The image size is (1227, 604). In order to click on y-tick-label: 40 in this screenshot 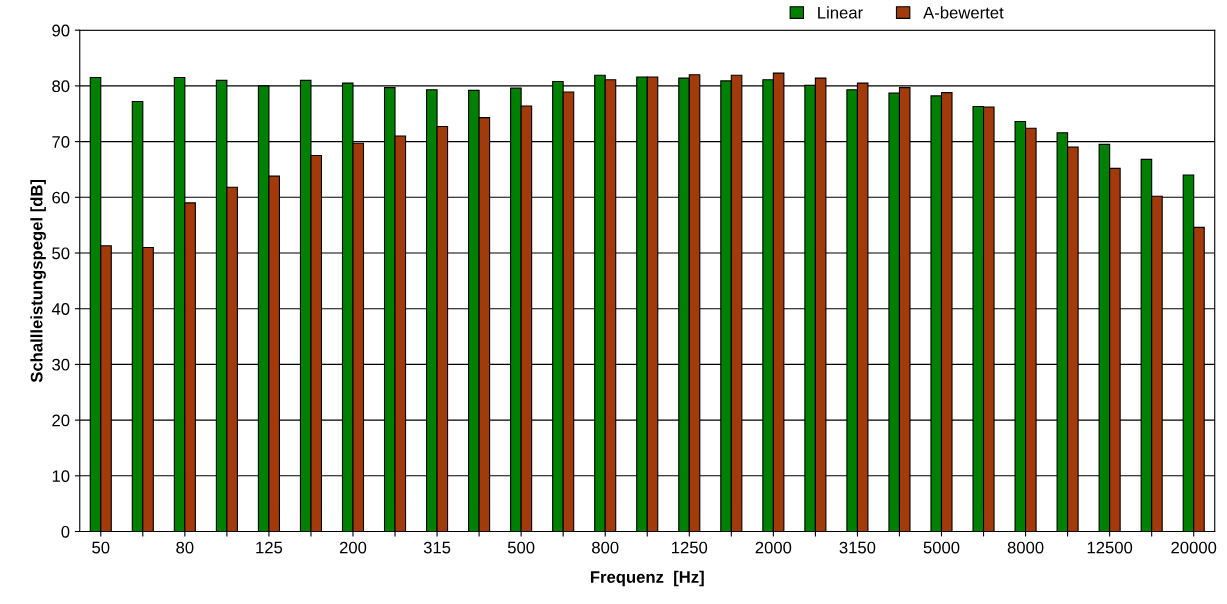, I will do `click(60, 309)`.